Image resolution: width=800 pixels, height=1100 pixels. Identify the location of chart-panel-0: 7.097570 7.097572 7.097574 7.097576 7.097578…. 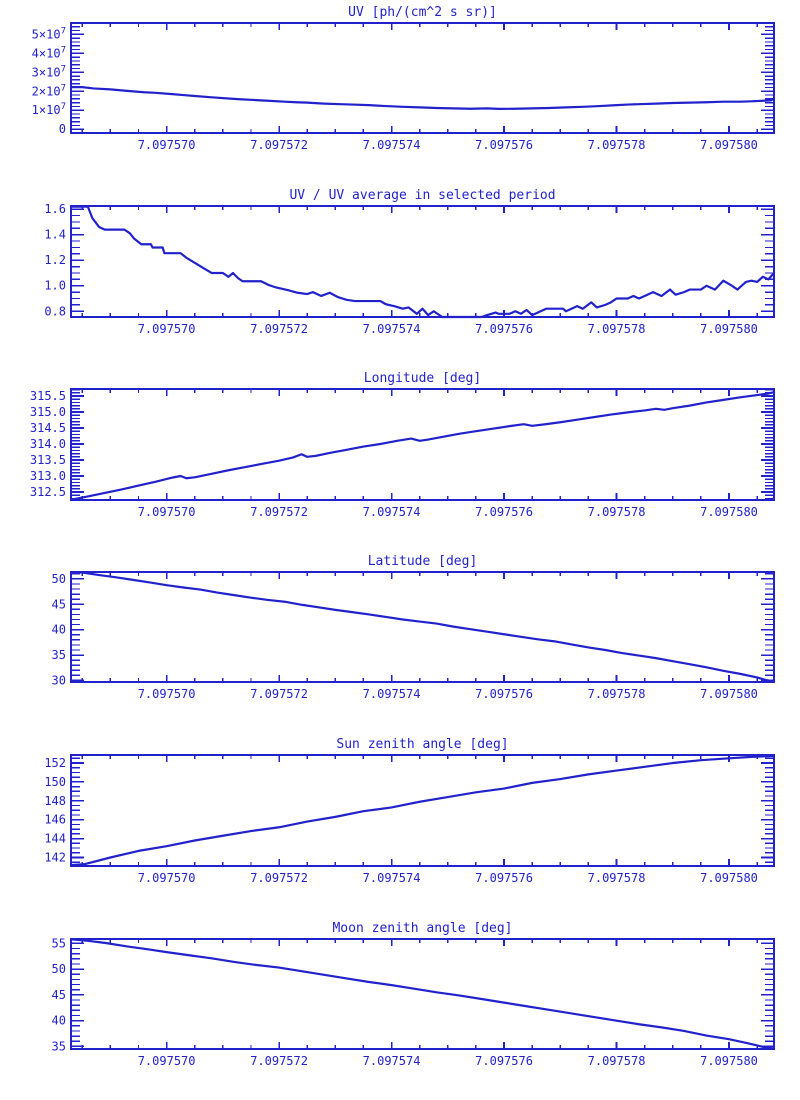
(404, 87).